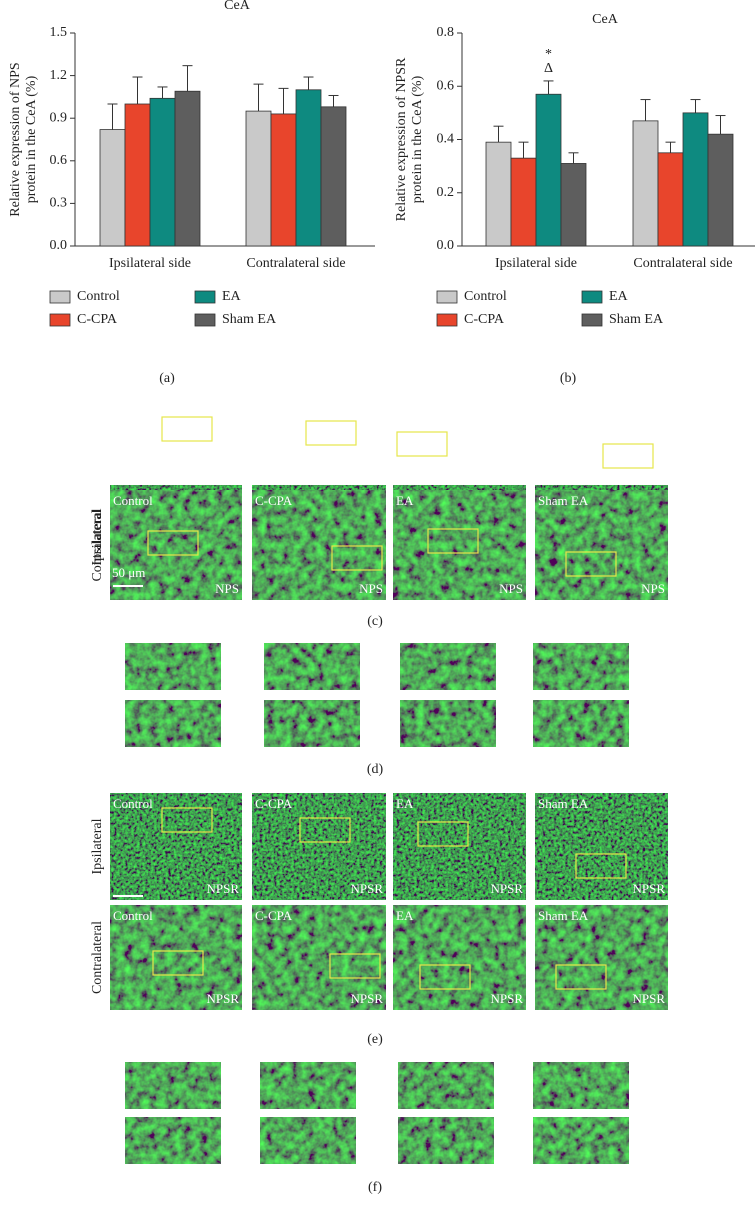  I want to click on y-tick-label: 0.3, so click(59, 203).